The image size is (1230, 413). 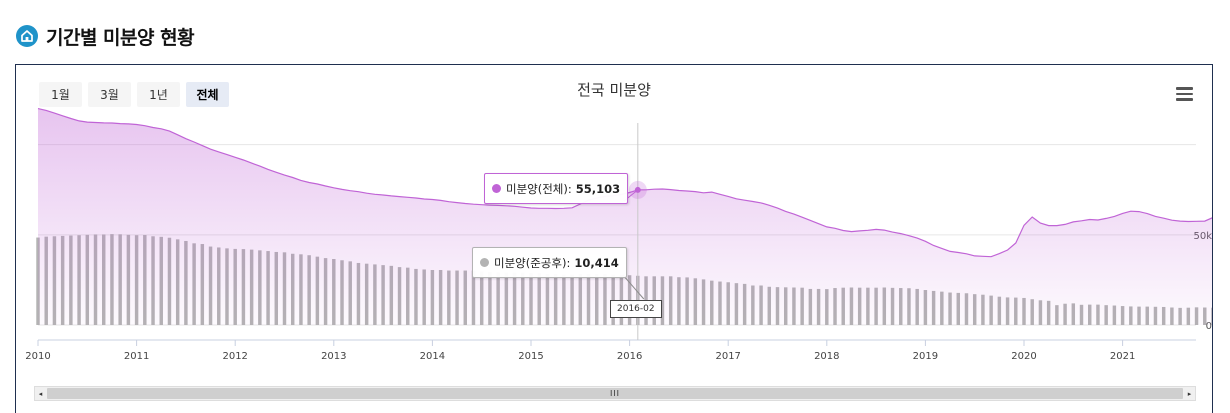 I want to click on home-icon, so click(x=27, y=36).